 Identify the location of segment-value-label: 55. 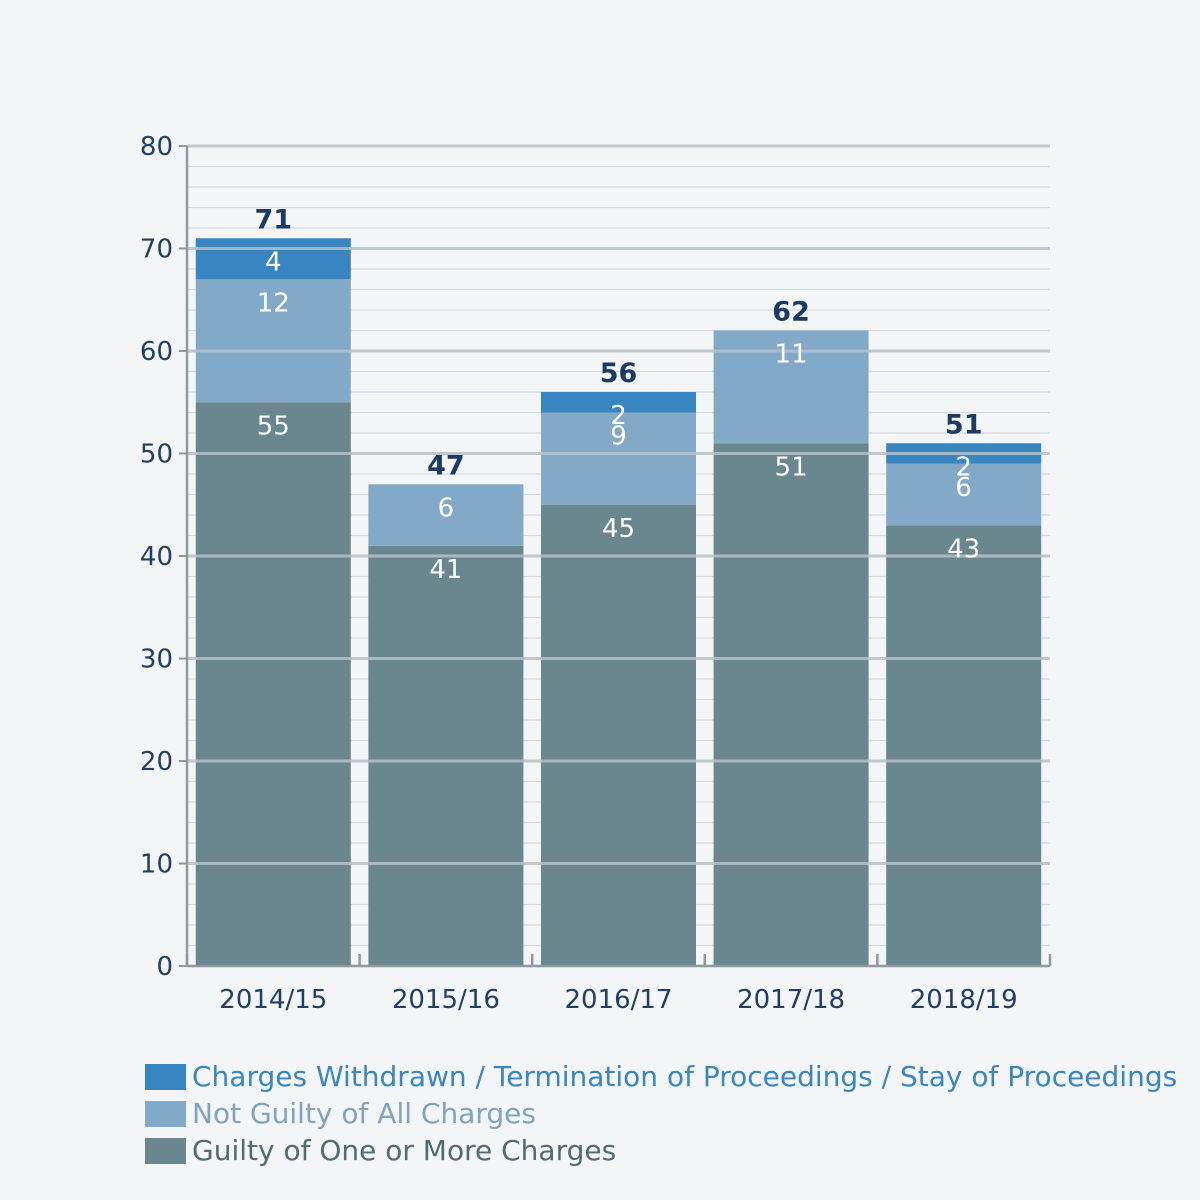
(273, 426).